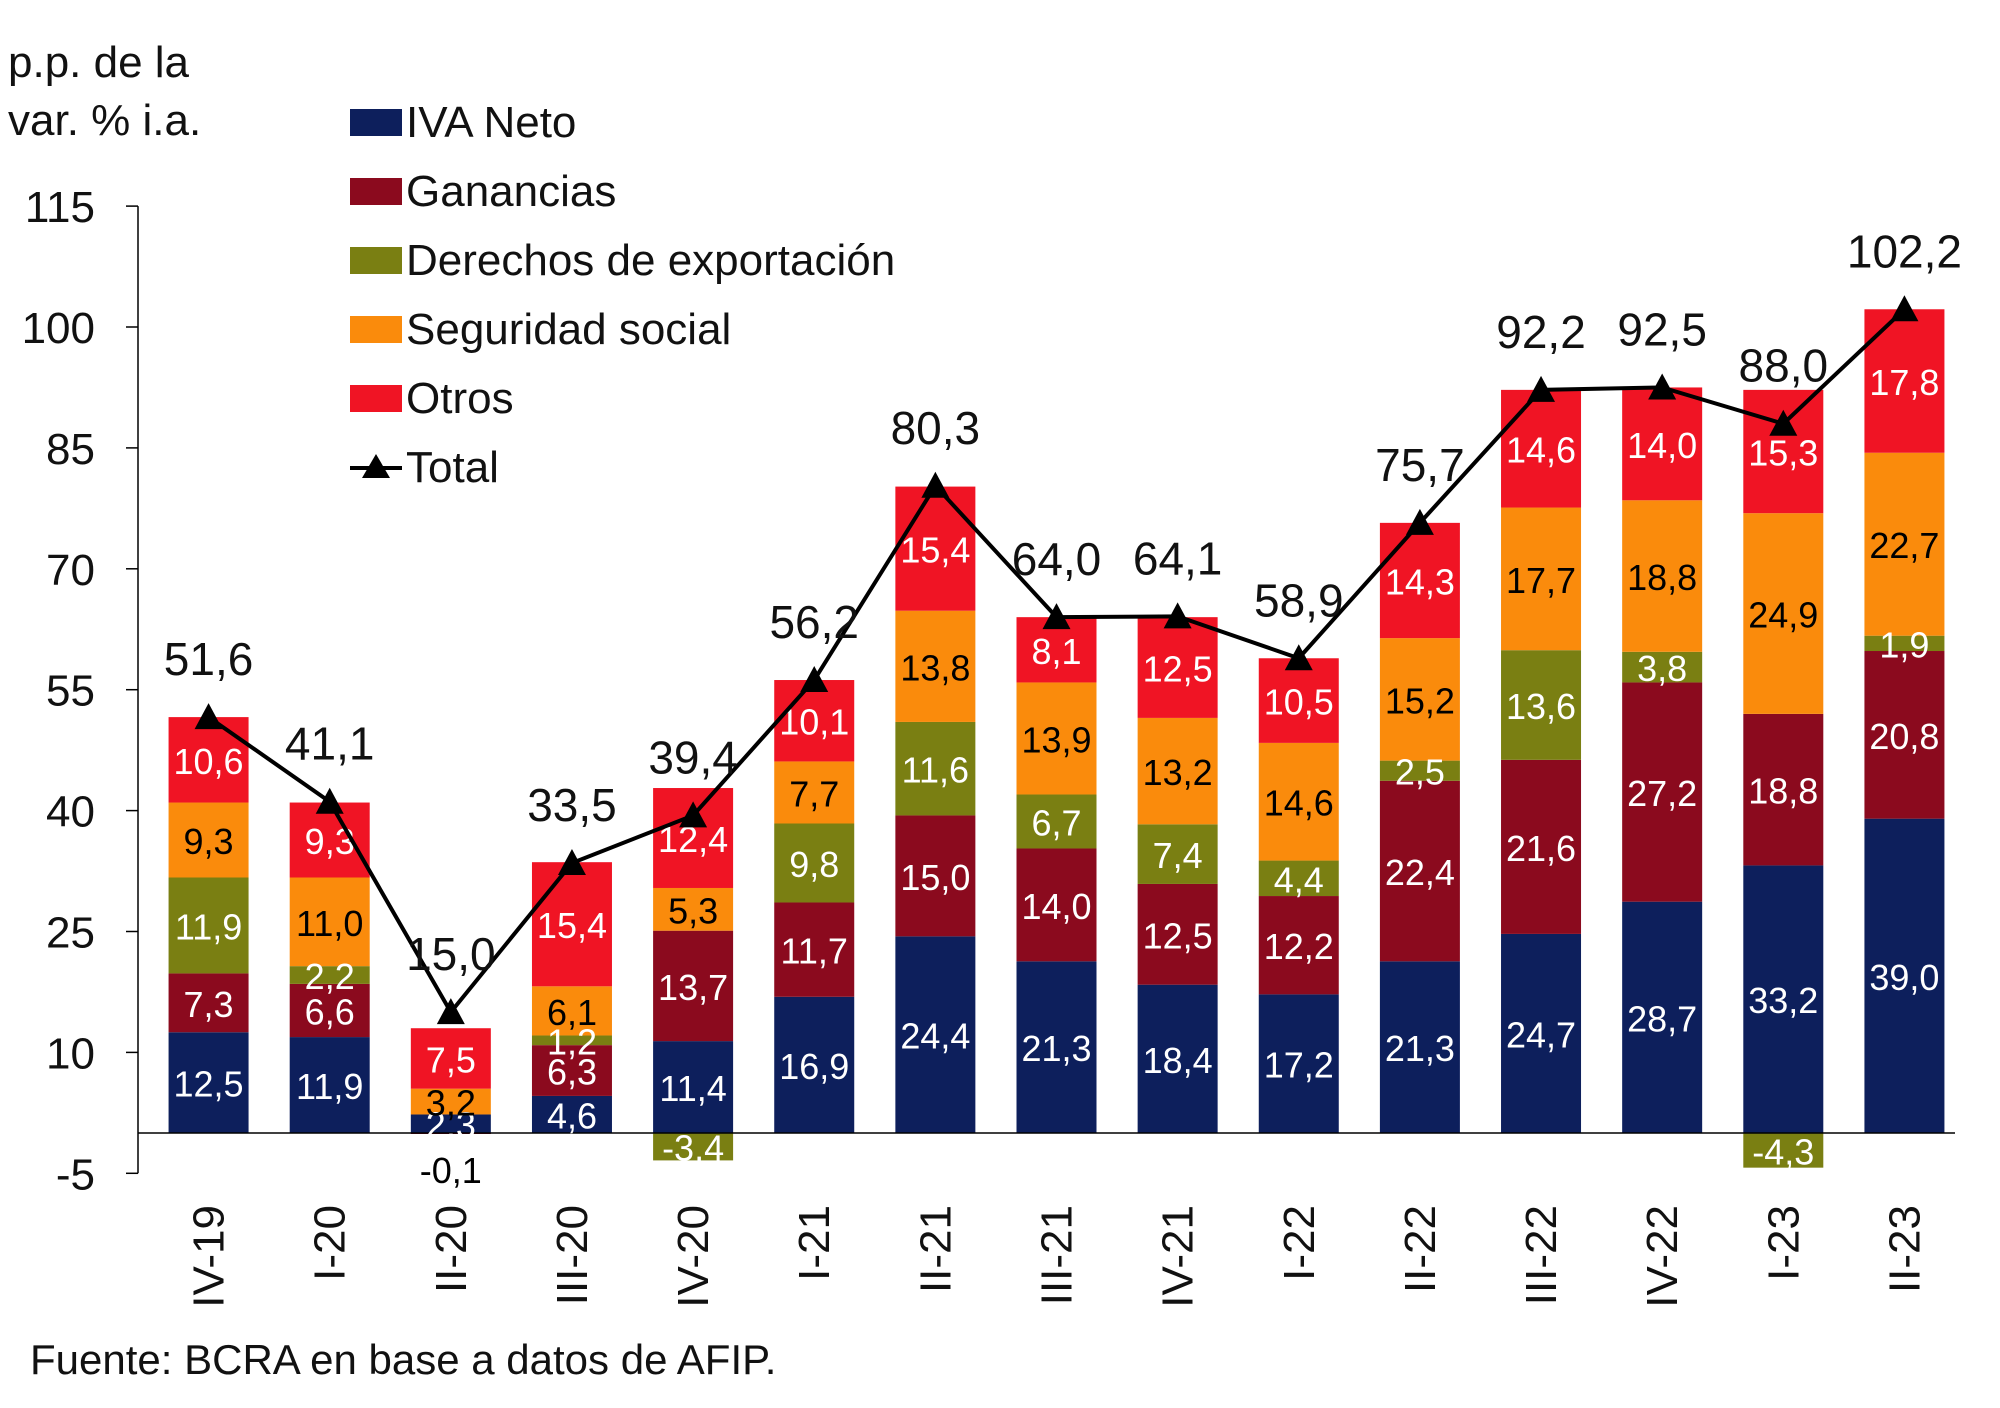 The height and width of the screenshot is (1408, 2000). What do you see at coordinates (1783, 453) in the screenshot?
I see `segment-label: 15,3` at bounding box center [1783, 453].